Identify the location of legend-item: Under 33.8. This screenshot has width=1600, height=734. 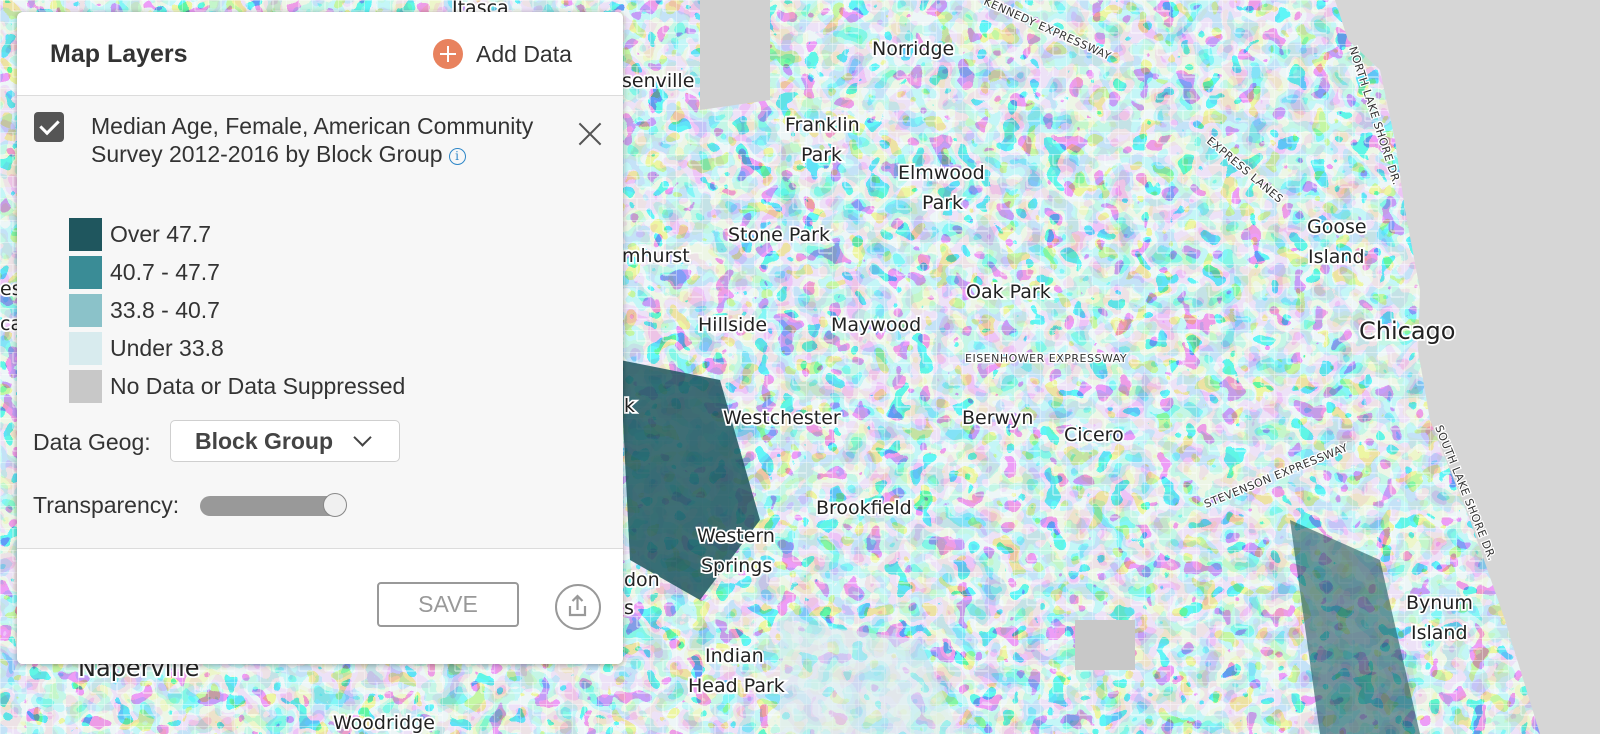
(146, 348).